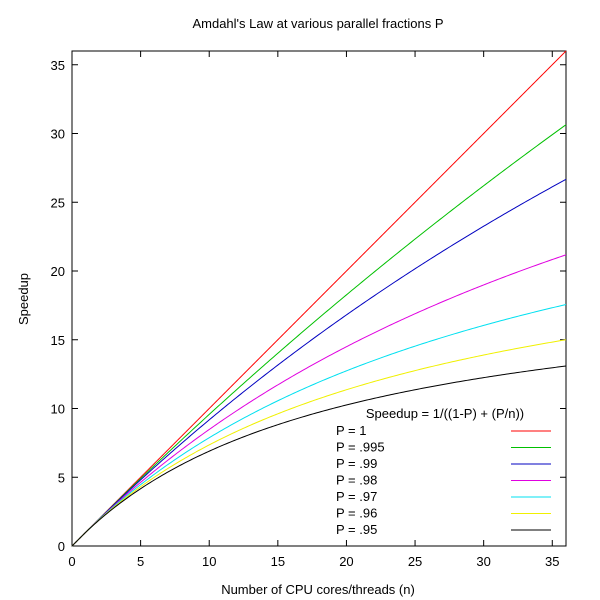 Image resolution: width=600 pixels, height=600 pixels. Describe the element at coordinates (356, 529) in the screenshot. I see `legend-label: P = .95` at that location.